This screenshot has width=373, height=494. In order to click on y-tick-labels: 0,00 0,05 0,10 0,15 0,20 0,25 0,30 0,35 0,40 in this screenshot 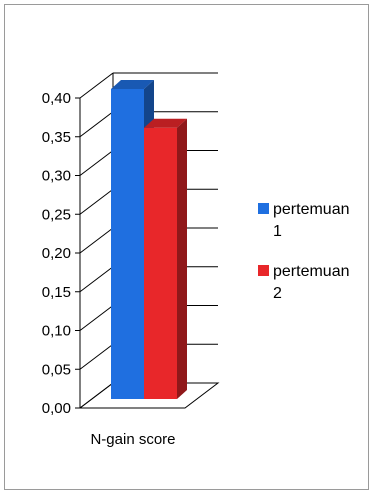, I will do `click(56, 253)`.